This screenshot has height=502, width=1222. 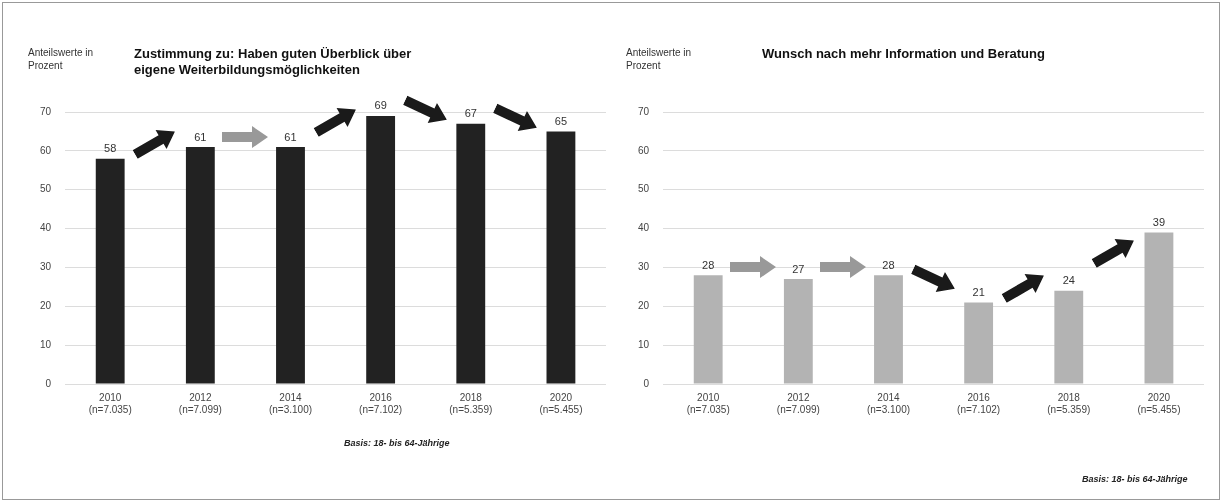 I want to click on data-label: 27, so click(x=798, y=268).